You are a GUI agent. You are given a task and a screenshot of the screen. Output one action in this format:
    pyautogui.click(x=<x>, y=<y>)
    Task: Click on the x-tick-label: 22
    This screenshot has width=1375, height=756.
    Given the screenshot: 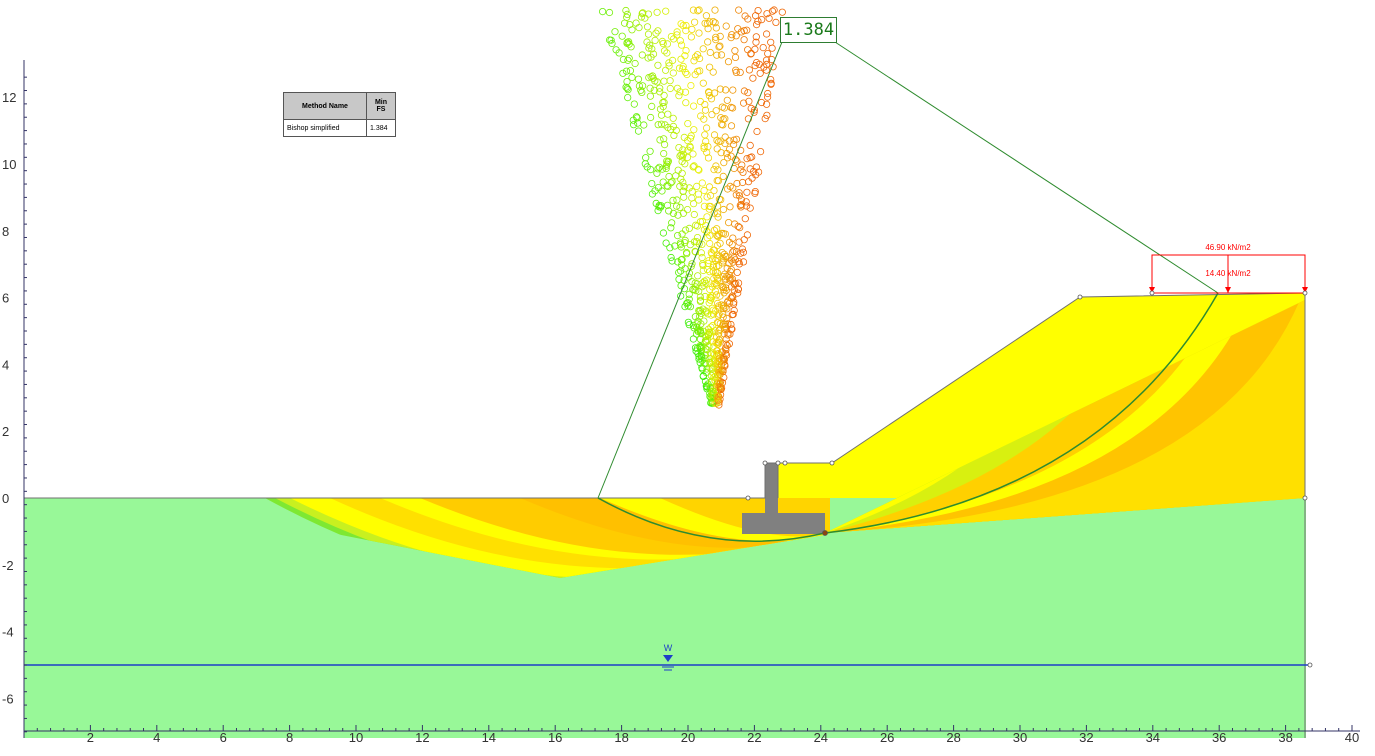 What is the action you would take?
    pyautogui.click(x=754, y=737)
    